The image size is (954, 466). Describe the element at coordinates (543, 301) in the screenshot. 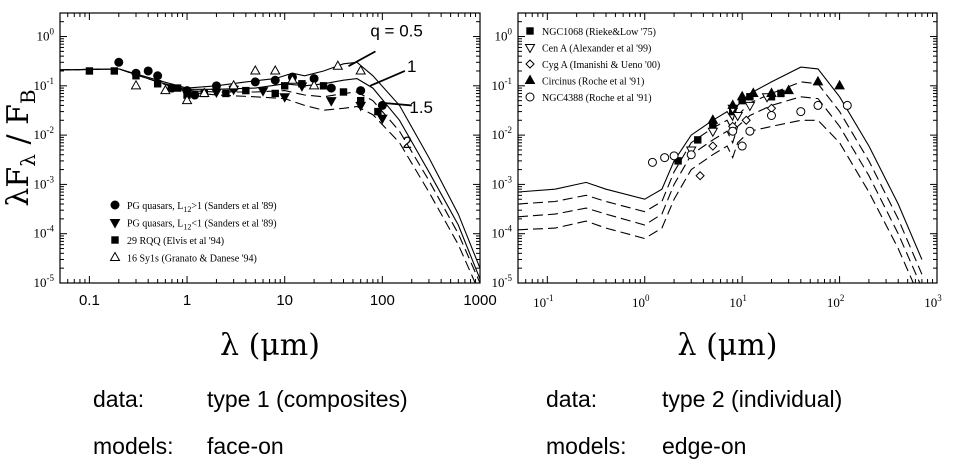

I see `right-x-tick-label: 10⁻¹` at that location.